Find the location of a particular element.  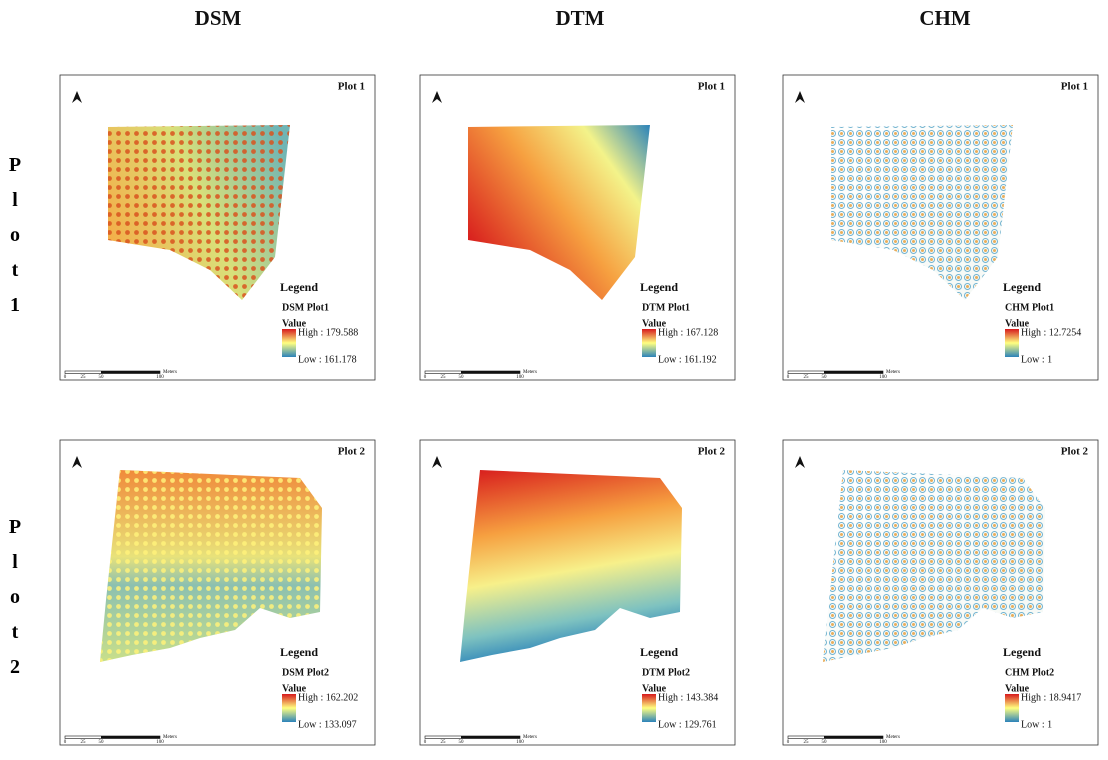

column-header: DSM is located at coordinates (218, 18).